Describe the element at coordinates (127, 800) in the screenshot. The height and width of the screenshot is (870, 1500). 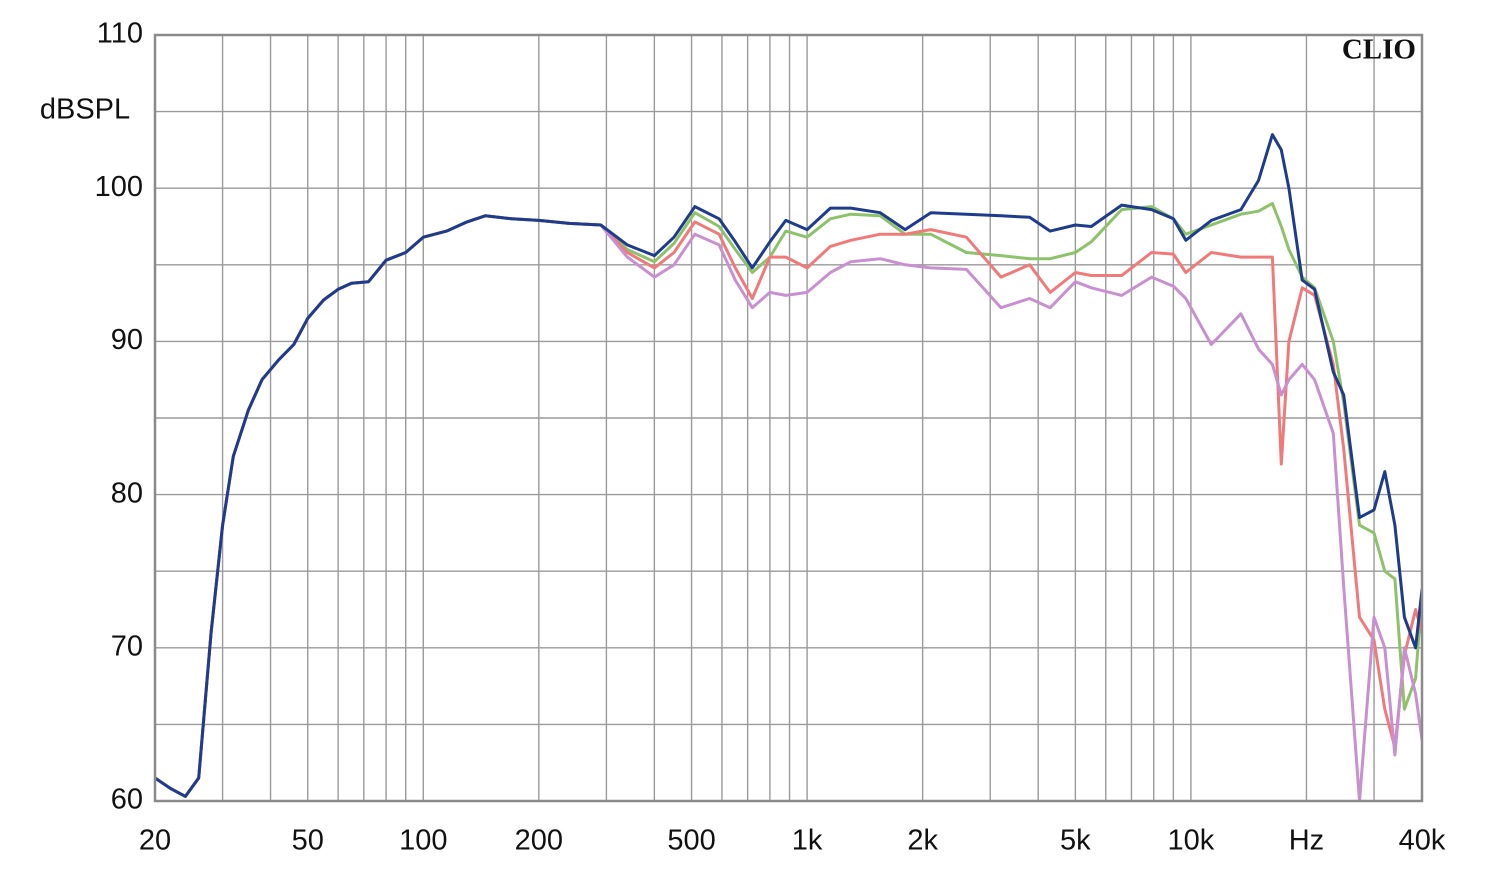
I see `y-tick-label: 60` at that location.